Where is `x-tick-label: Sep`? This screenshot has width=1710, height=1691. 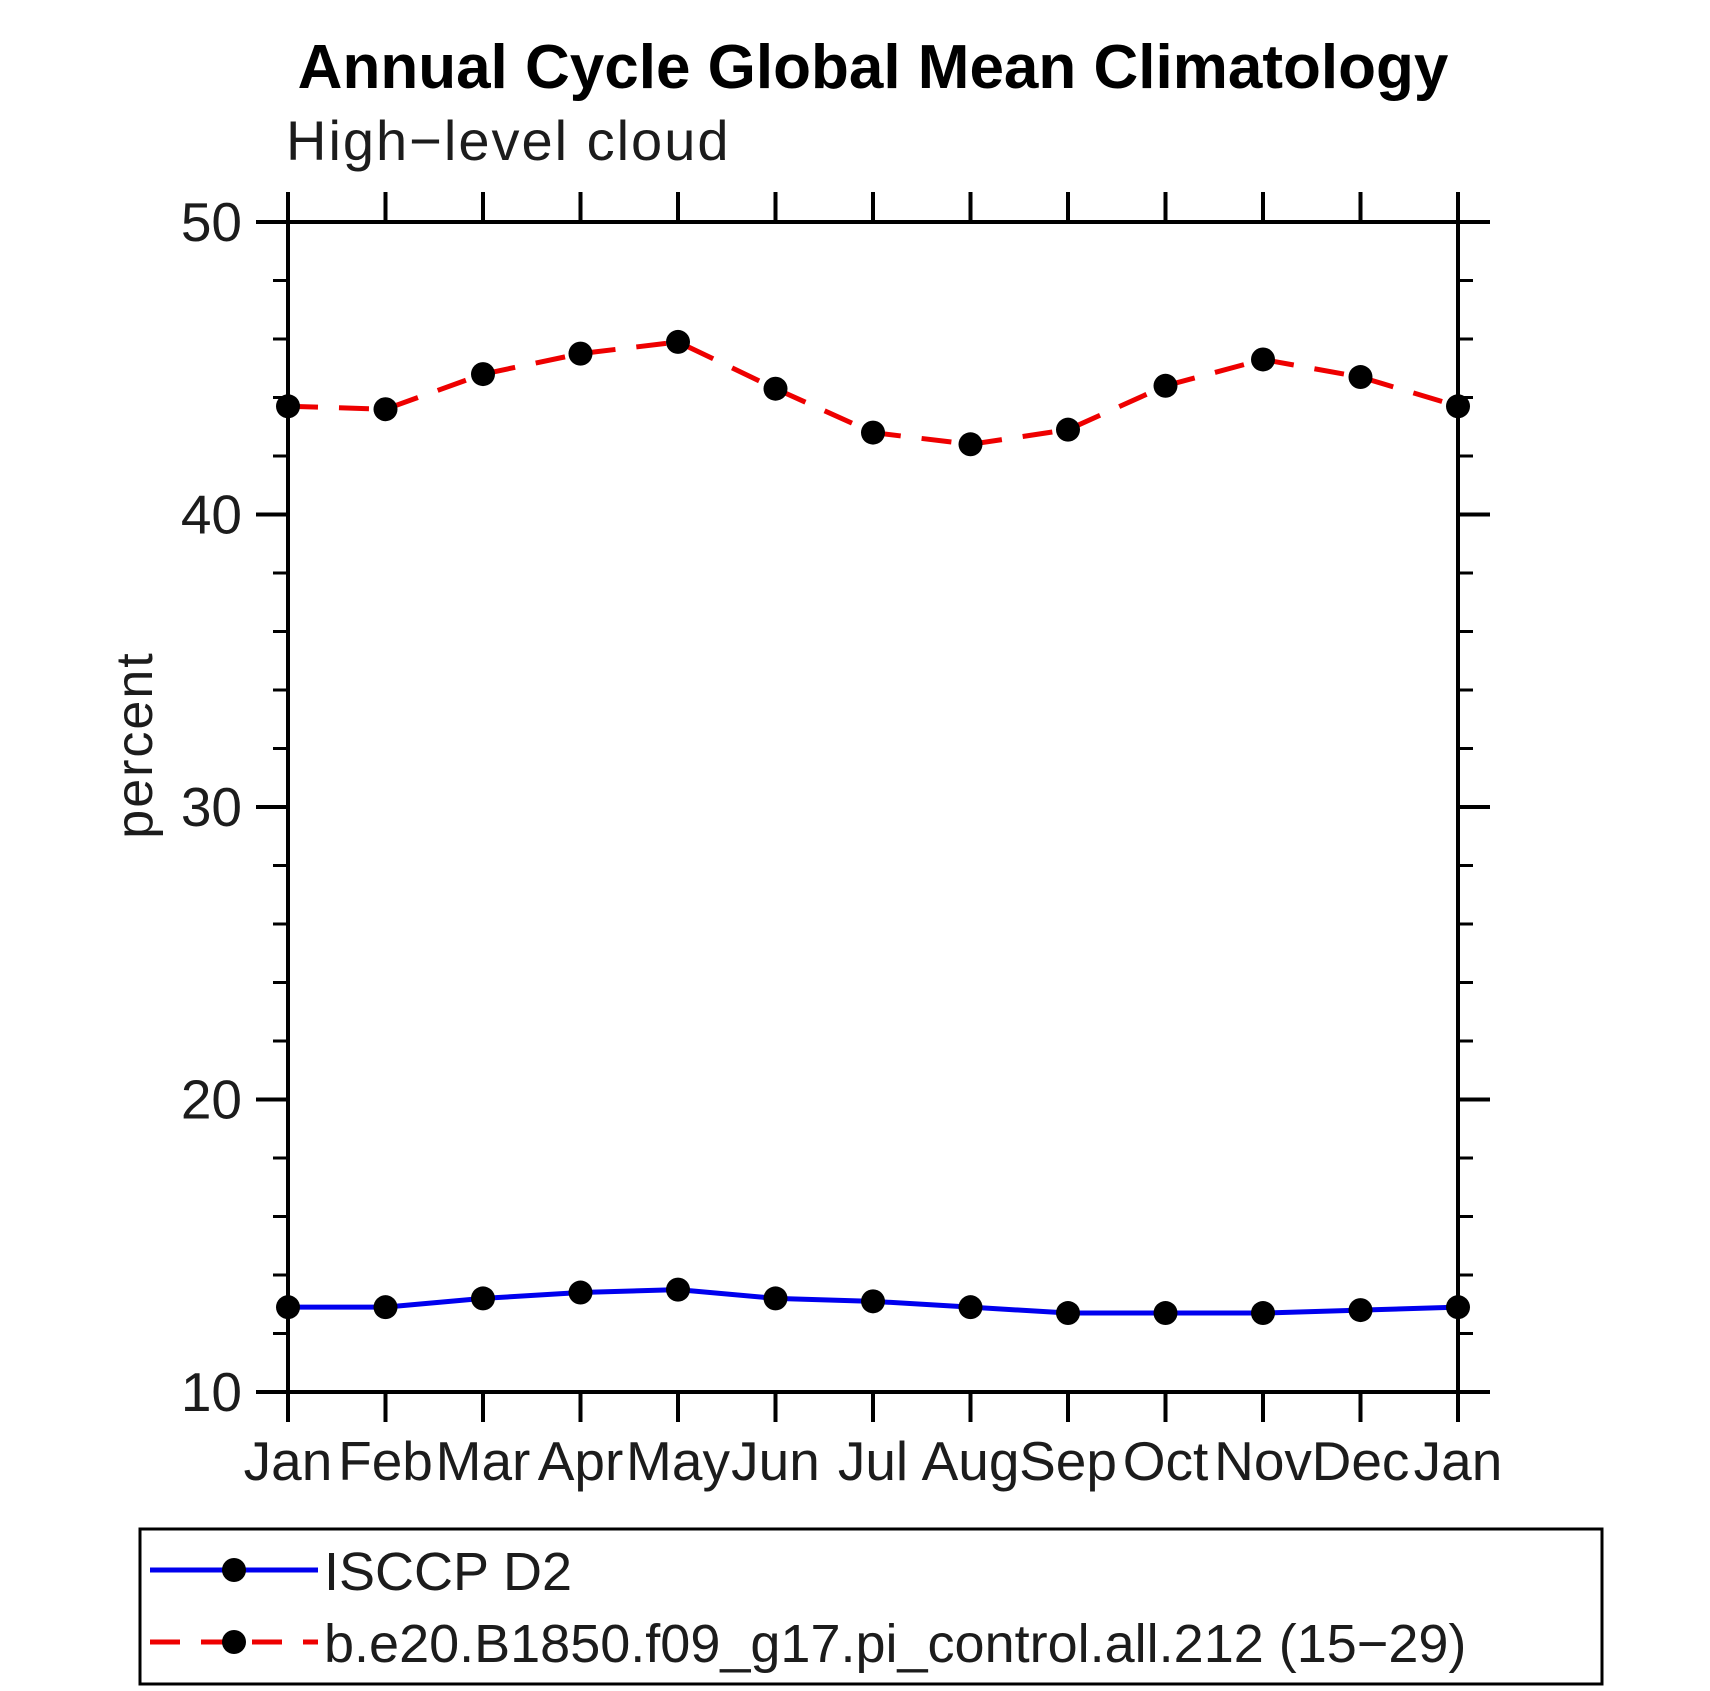 x-tick-label: Sep is located at coordinates (1068, 1461).